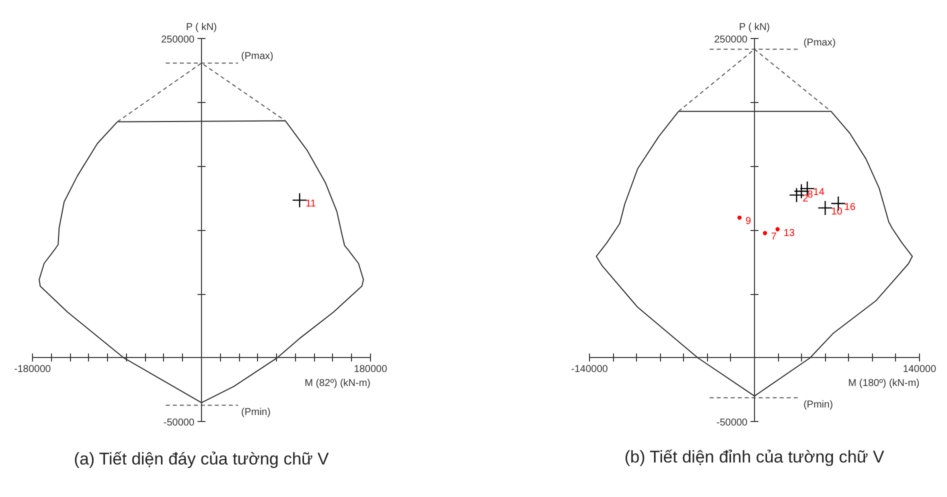 This screenshot has width=947, height=497. Describe the element at coordinates (884, 383) in the screenshot. I see `x-axis-title: M (180º) (kN-m)` at that location.